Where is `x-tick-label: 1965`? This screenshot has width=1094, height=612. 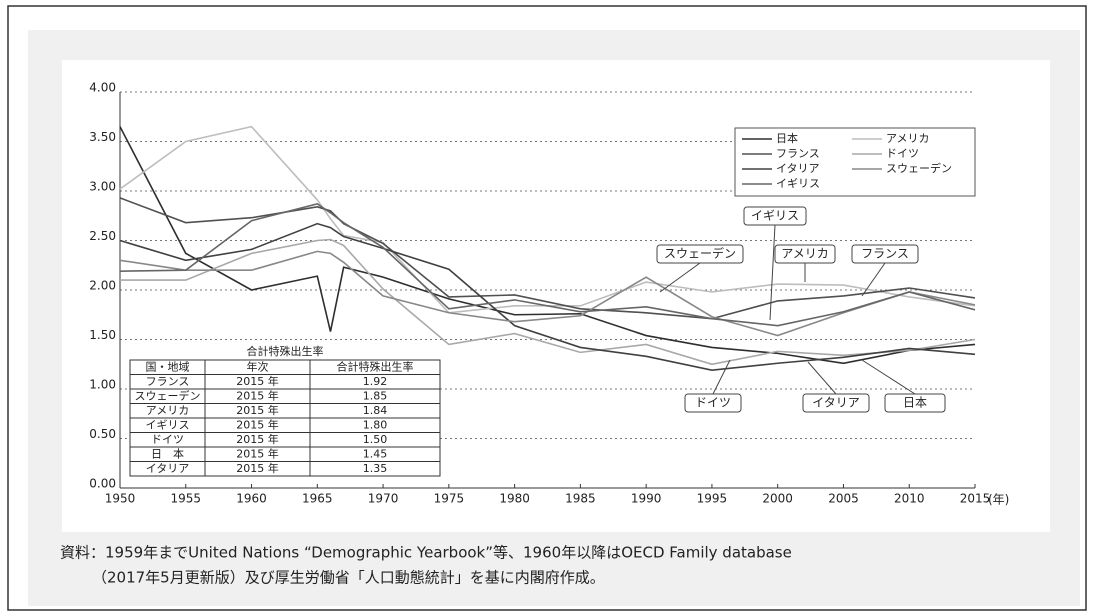 x-tick-label: 1965 is located at coordinates (317, 499).